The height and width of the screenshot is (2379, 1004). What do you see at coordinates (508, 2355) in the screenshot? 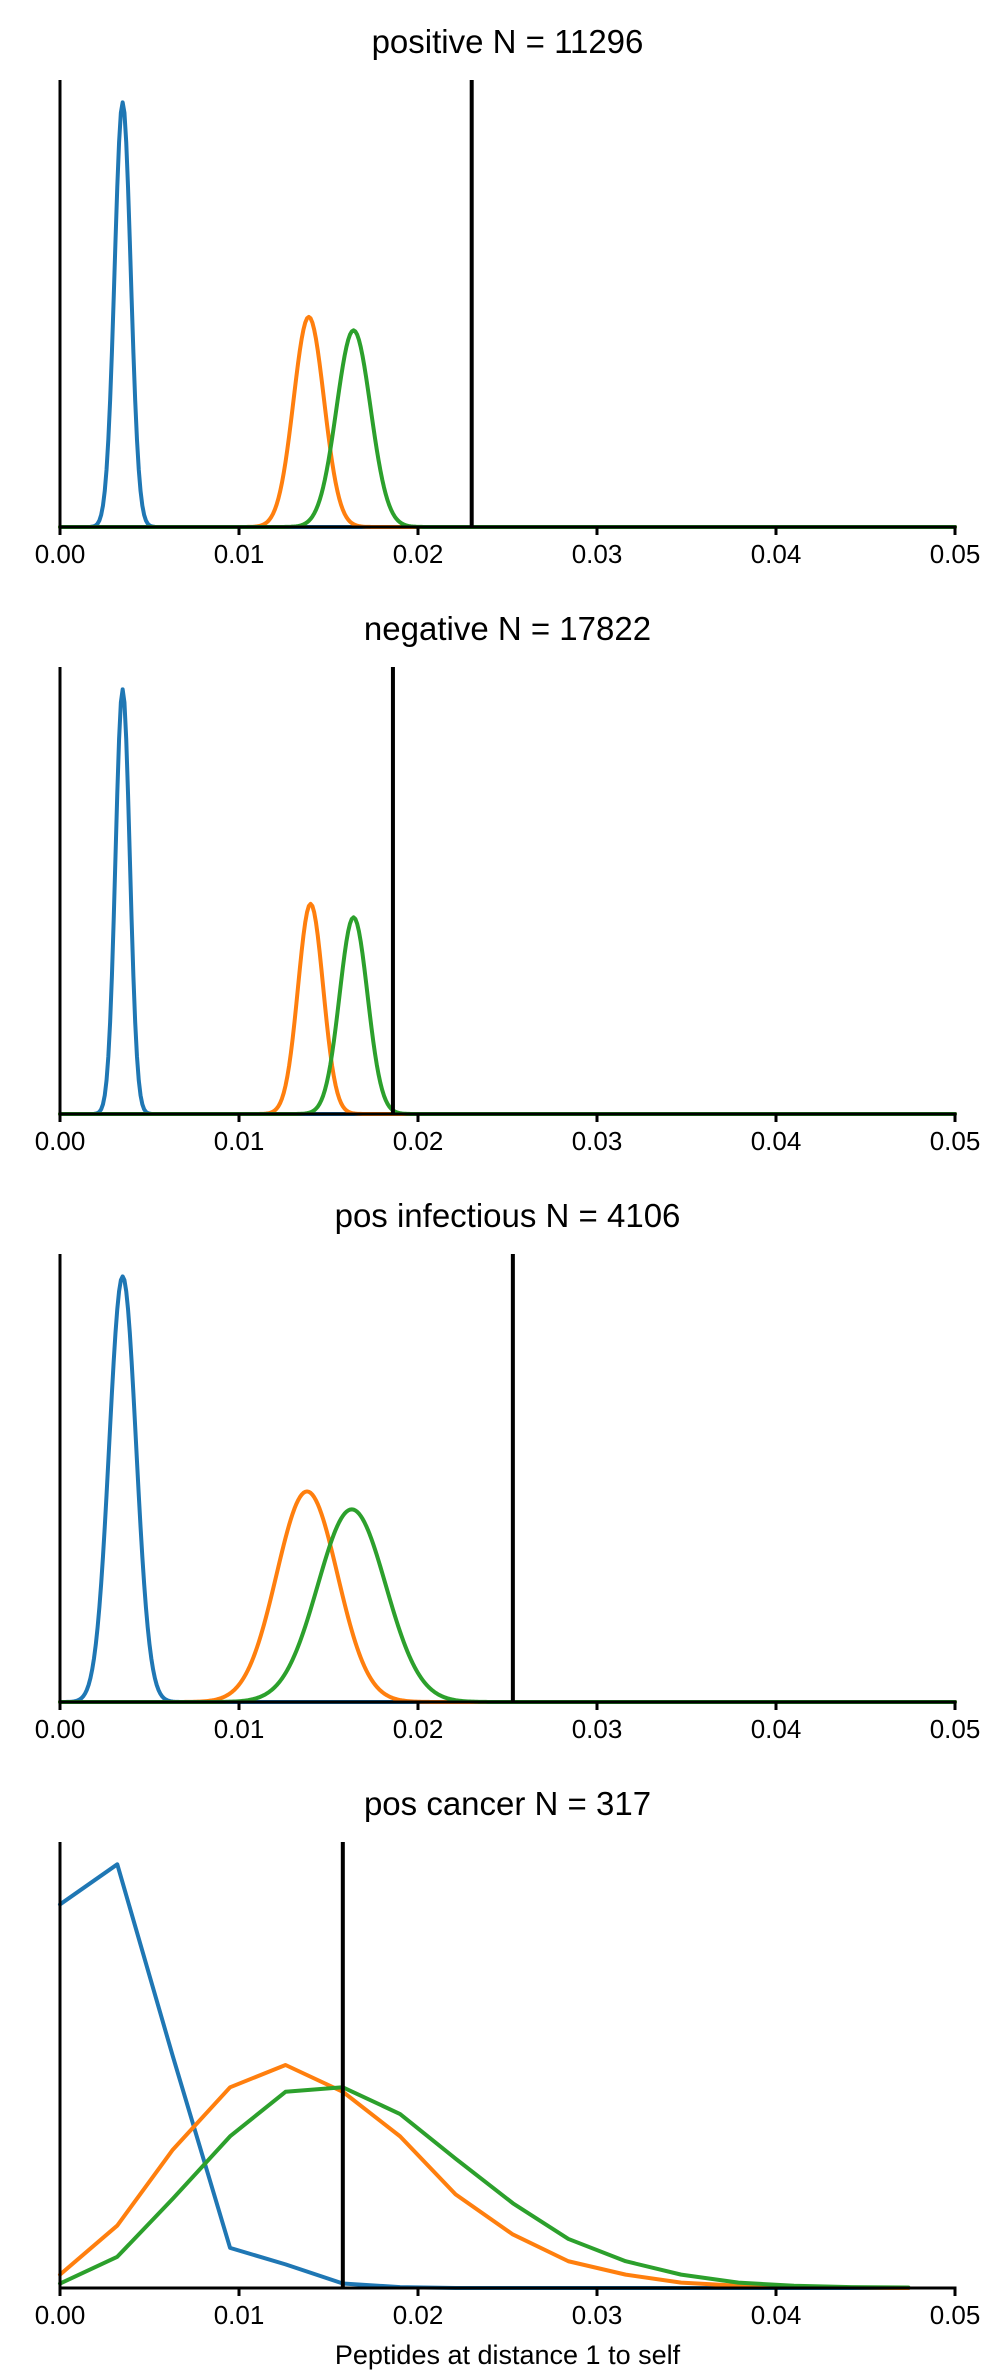
I see `x-axis-label: Peptides at distance 1 to self` at bounding box center [508, 2355].